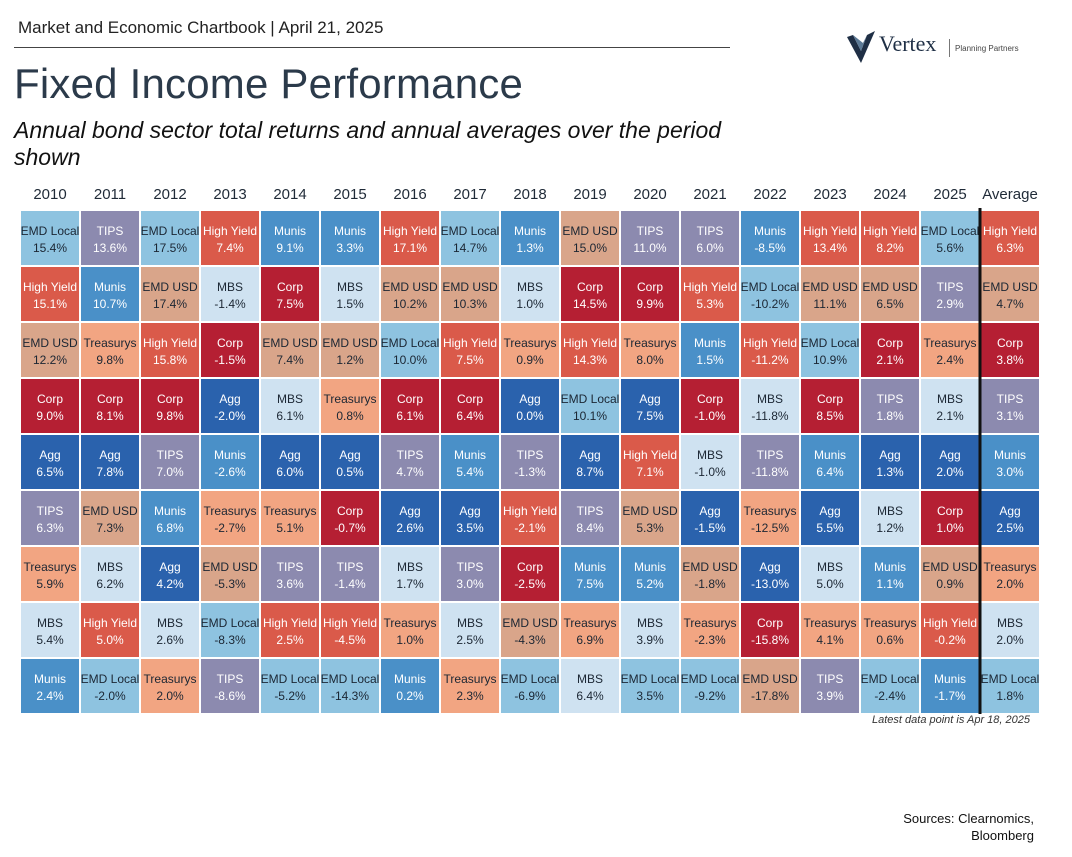  Describe the element at coordinates (890, 686) in the screenshot. I see `cell-2024-emd-local` at that location.